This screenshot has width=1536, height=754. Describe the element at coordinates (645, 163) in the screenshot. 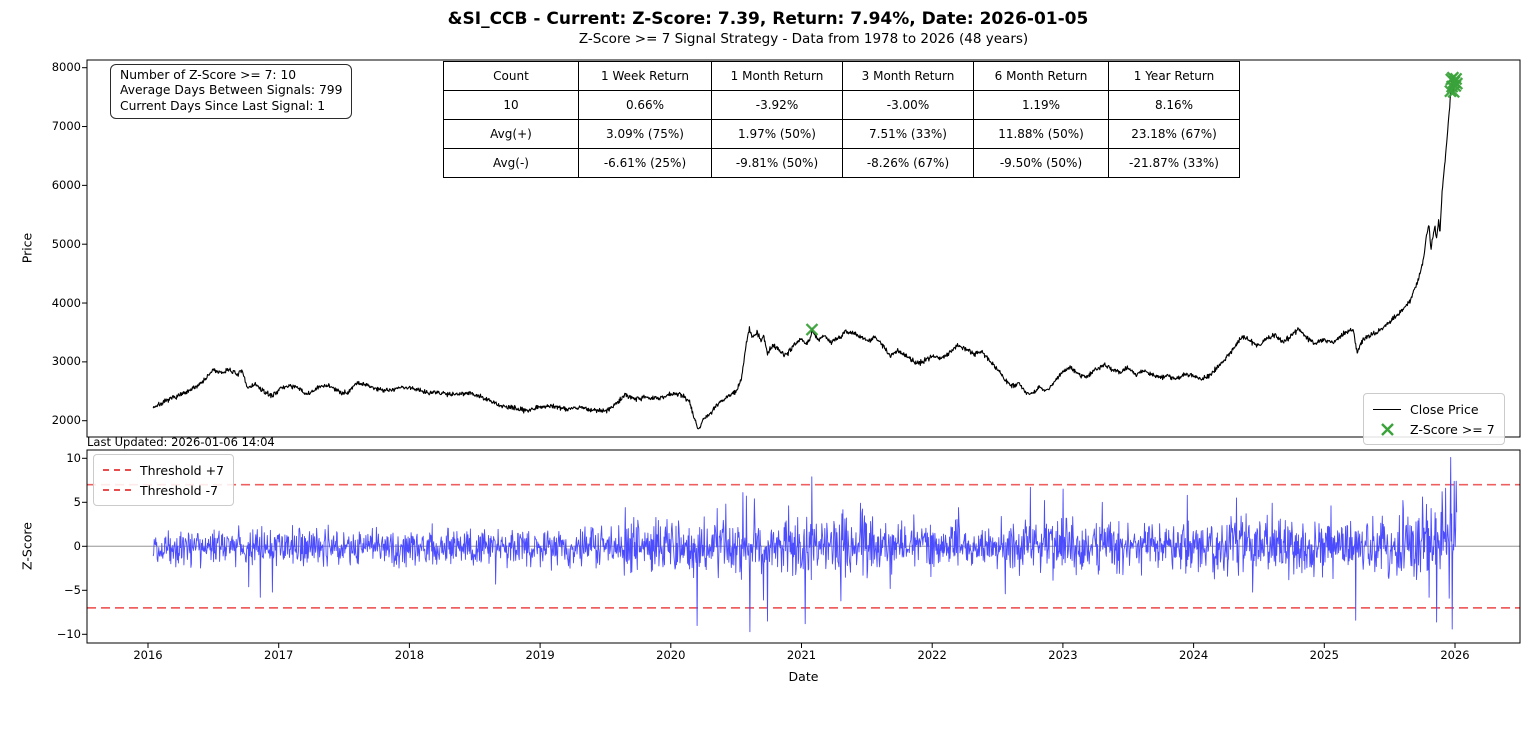

I see `table-cell: -6.61% (25%)` at that location.